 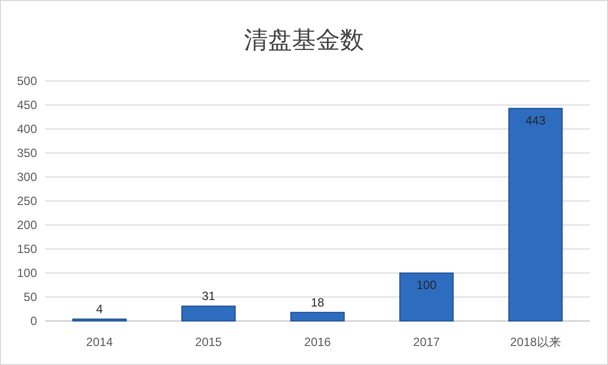 What do you see at coordinates (27, 201) in the screenshot?
I see `y-tick-label: 250` at bounding box center [27, 201].